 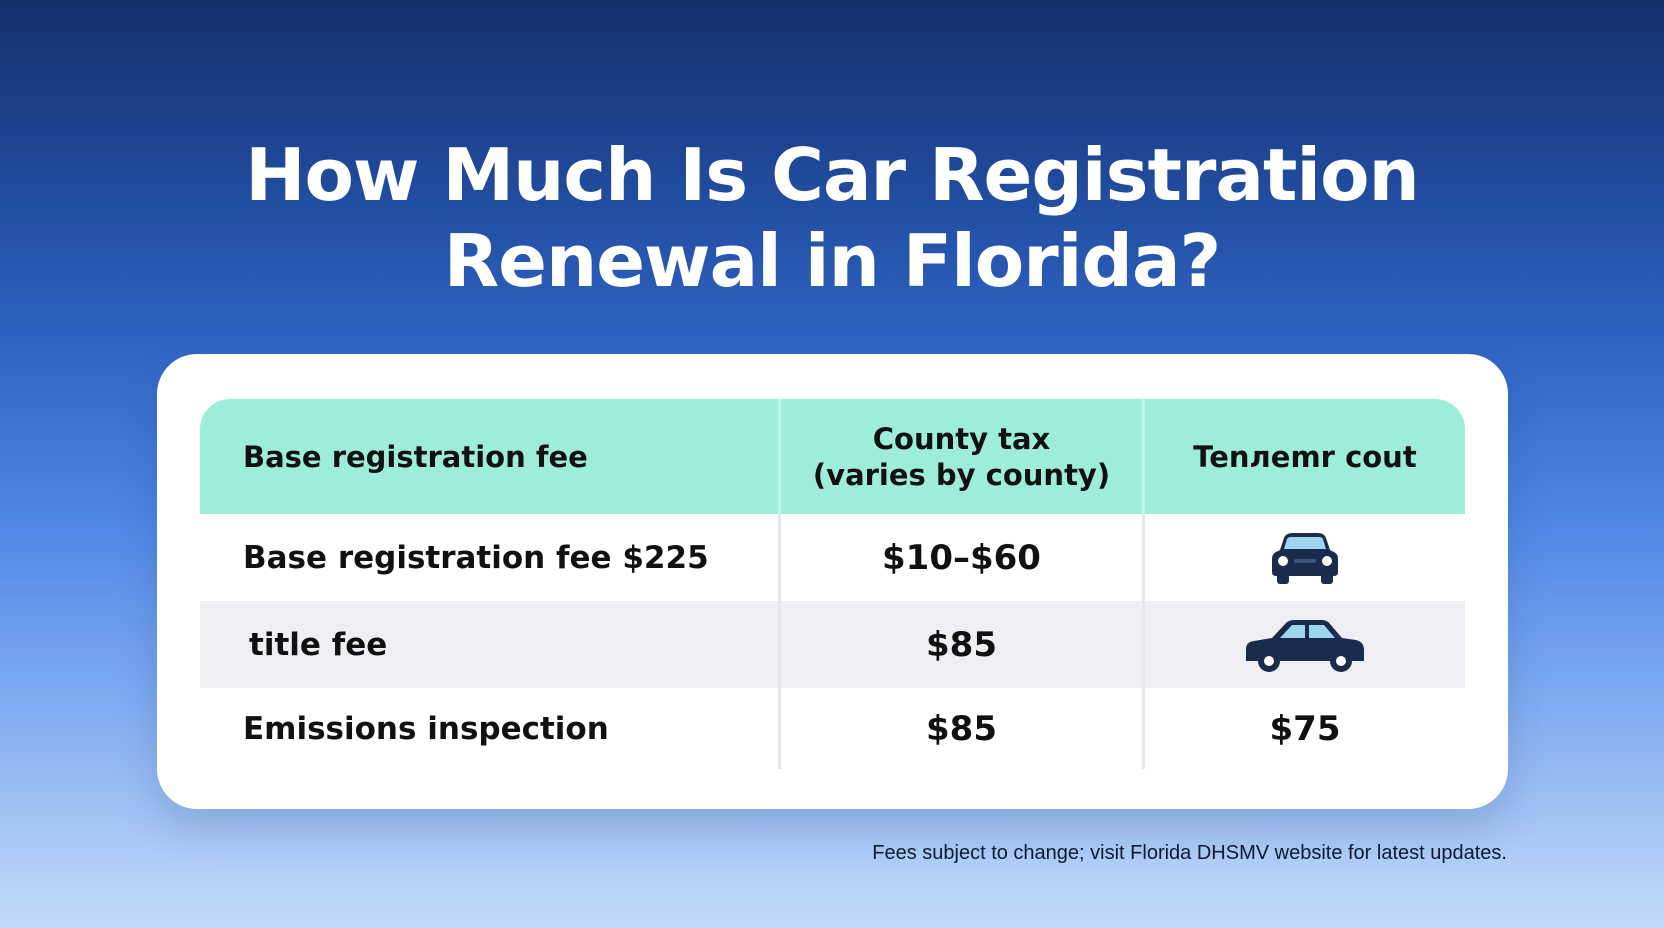 What do you see at coordinates (476, 557) in the screenshot?
I see `row-label: Base registration fee $225` at bounding box center [476, 557].